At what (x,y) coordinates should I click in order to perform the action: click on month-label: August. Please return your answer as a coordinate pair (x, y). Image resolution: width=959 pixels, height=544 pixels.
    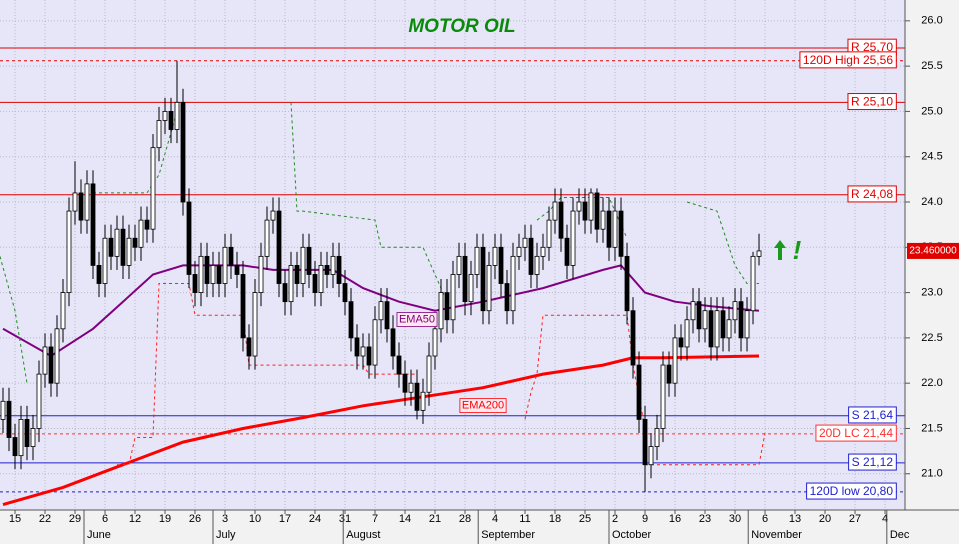
    Looking at the image, I should click on (363, 535).